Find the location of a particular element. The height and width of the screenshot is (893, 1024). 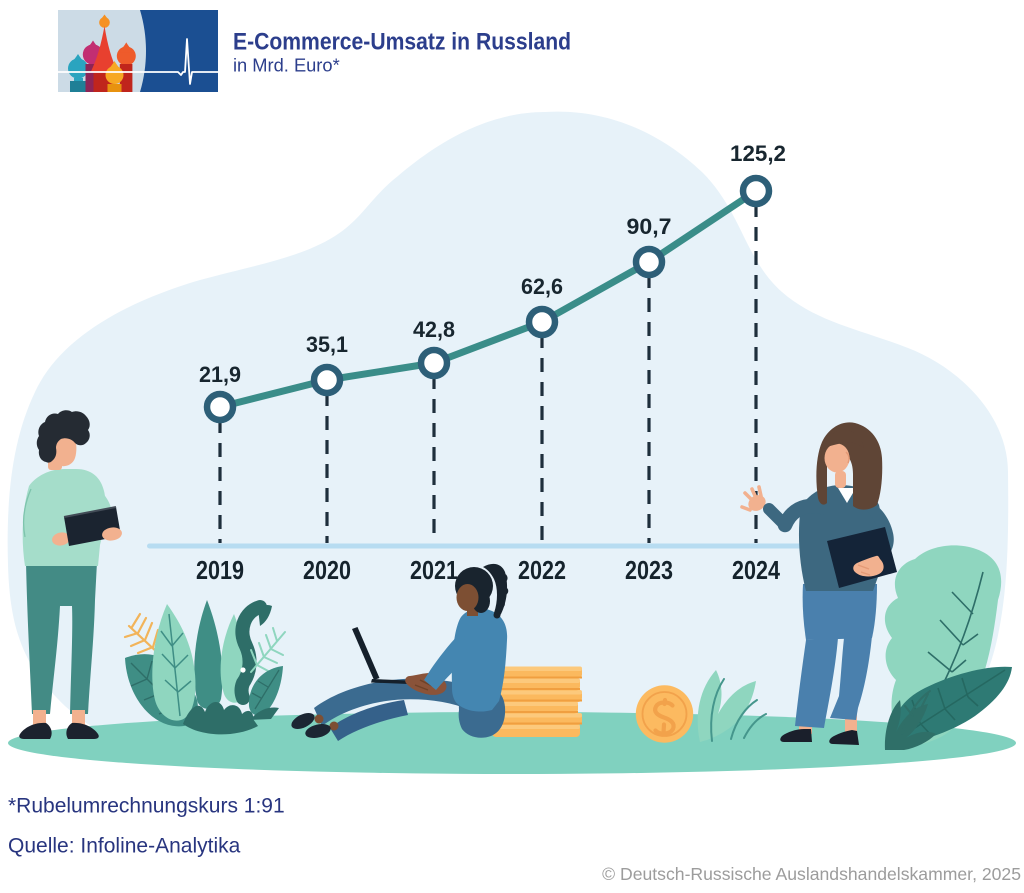

svg-text: 2023 is located at coordinates (649, 570).